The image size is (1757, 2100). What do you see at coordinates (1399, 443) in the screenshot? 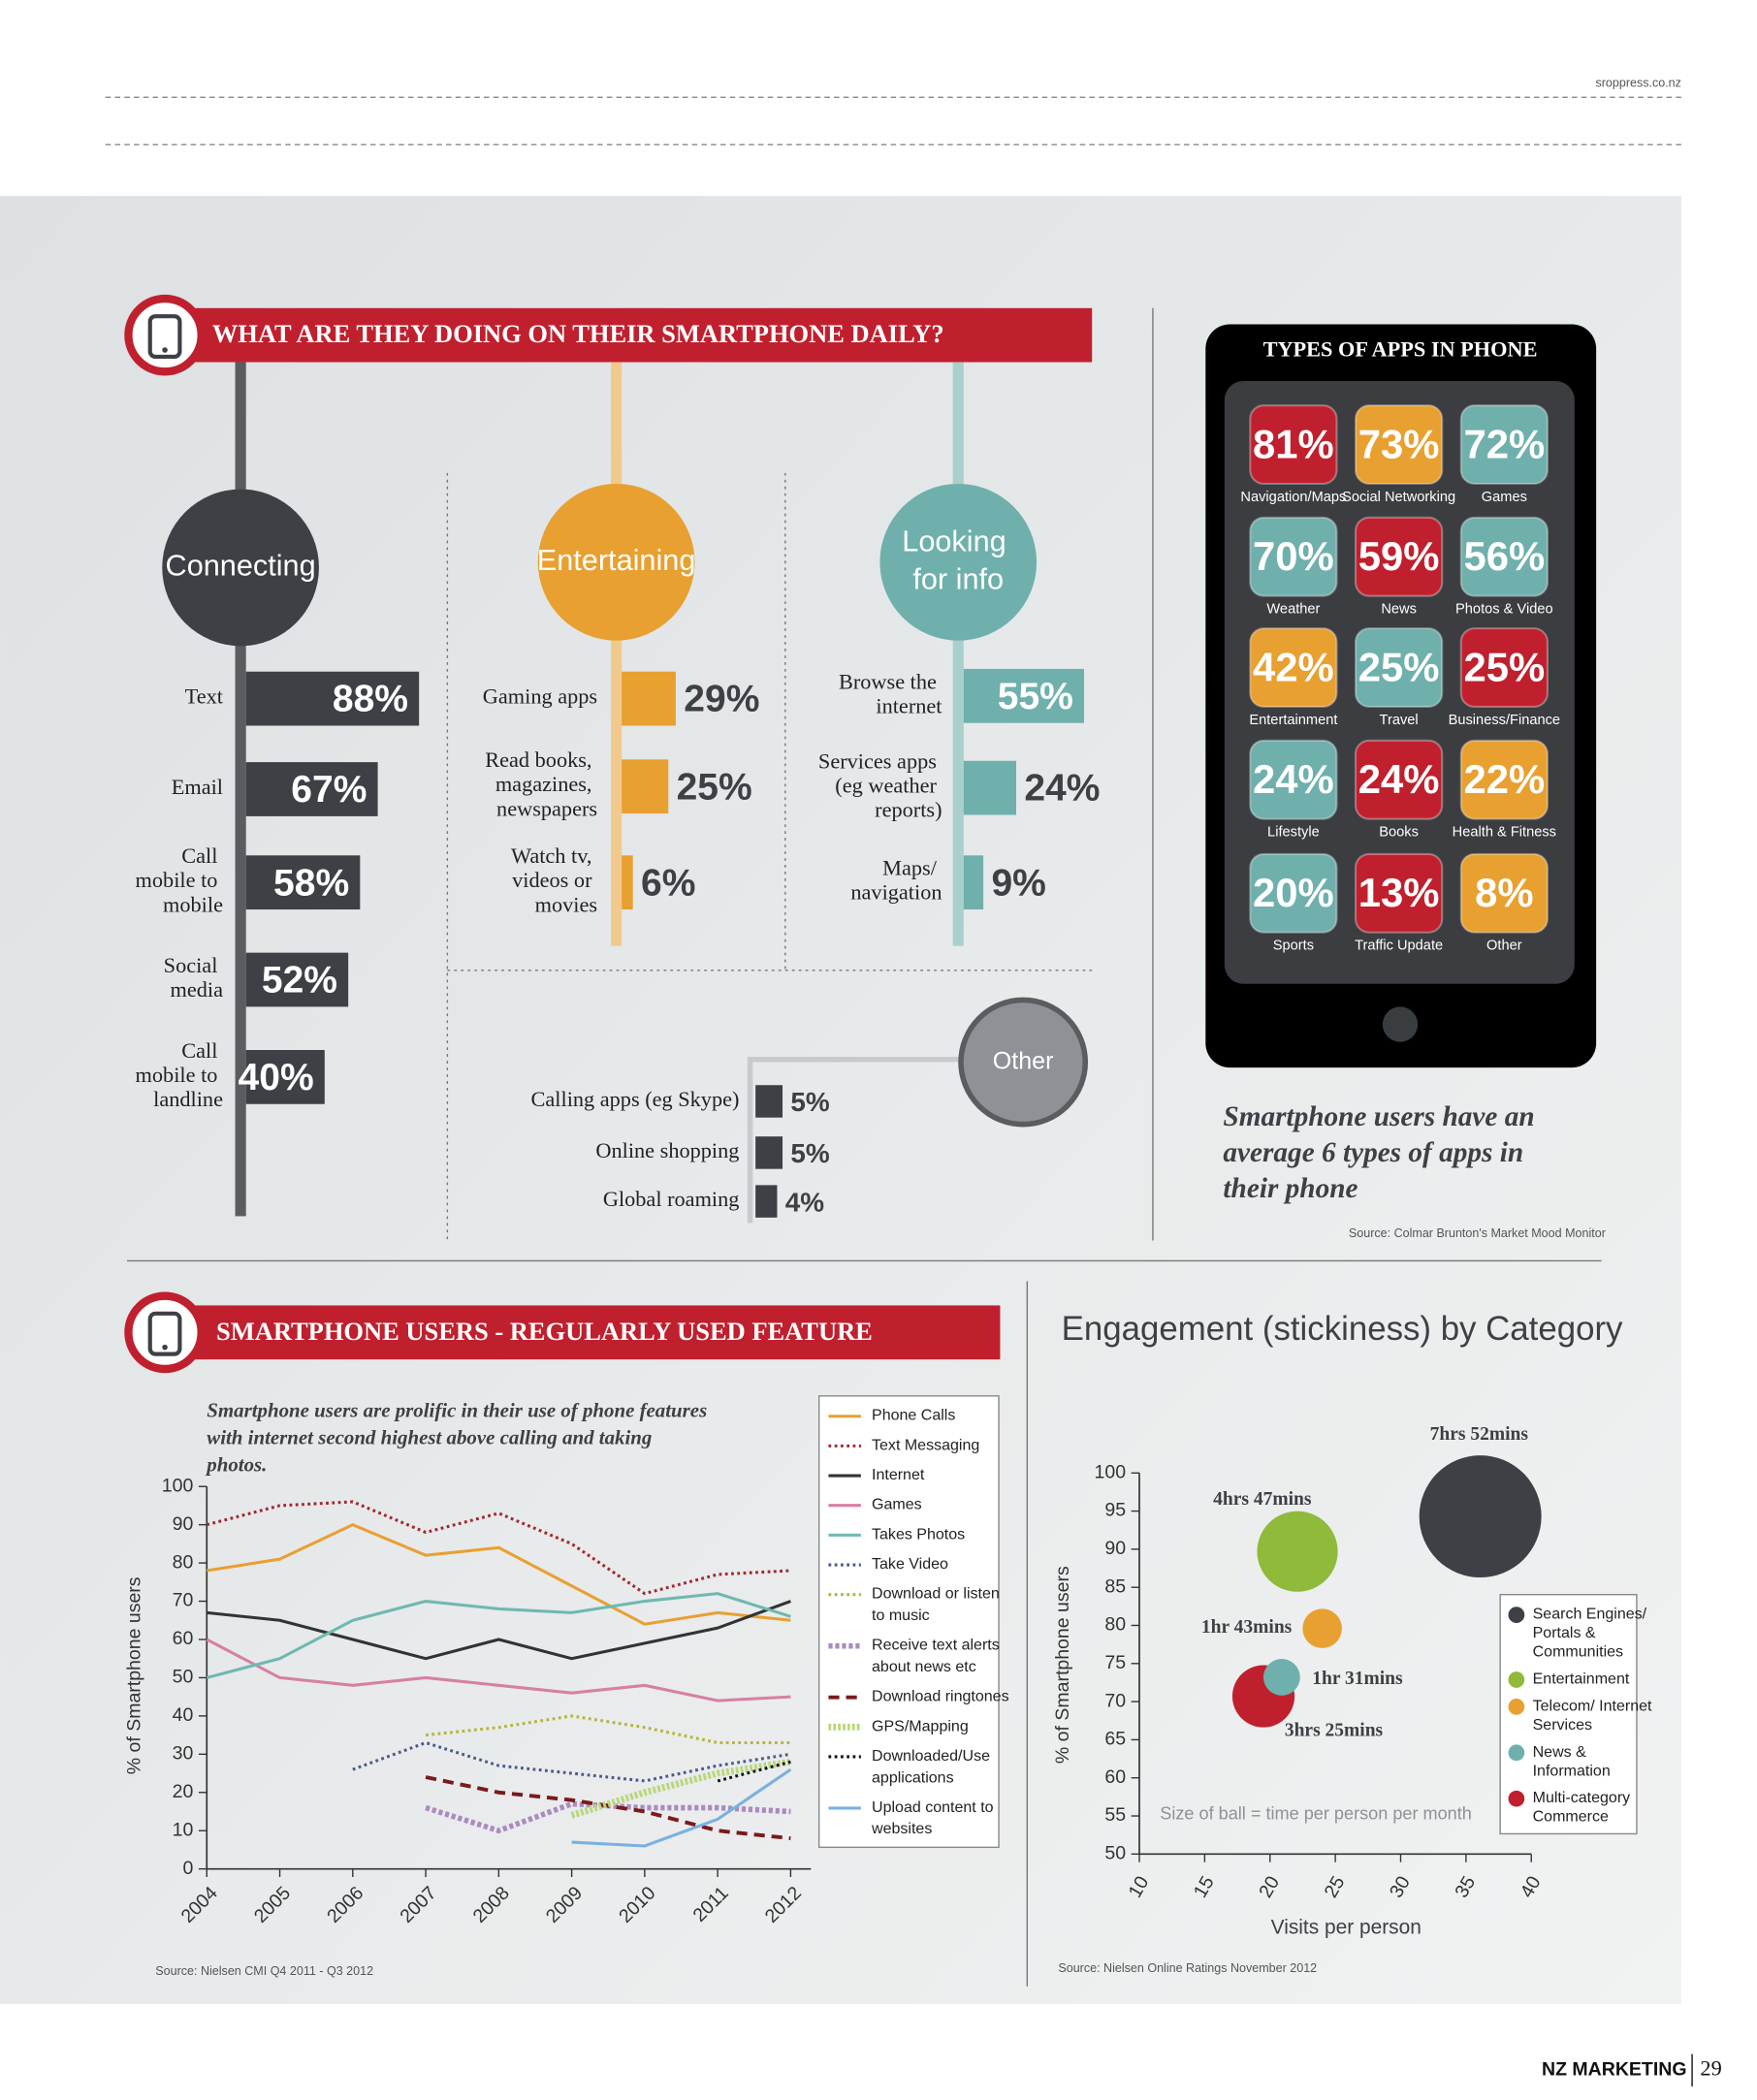
I see `tile-value: 73%` at bounding box center [1399, 443].